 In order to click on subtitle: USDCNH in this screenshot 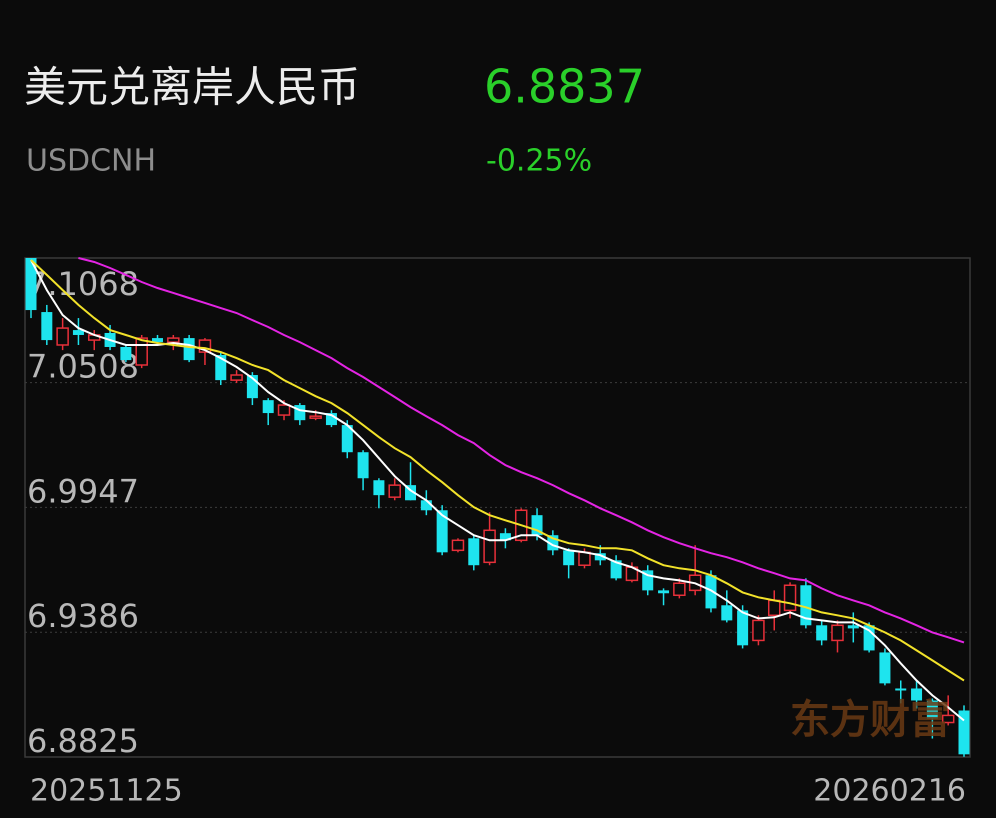, I will do `click(91, 161)`.